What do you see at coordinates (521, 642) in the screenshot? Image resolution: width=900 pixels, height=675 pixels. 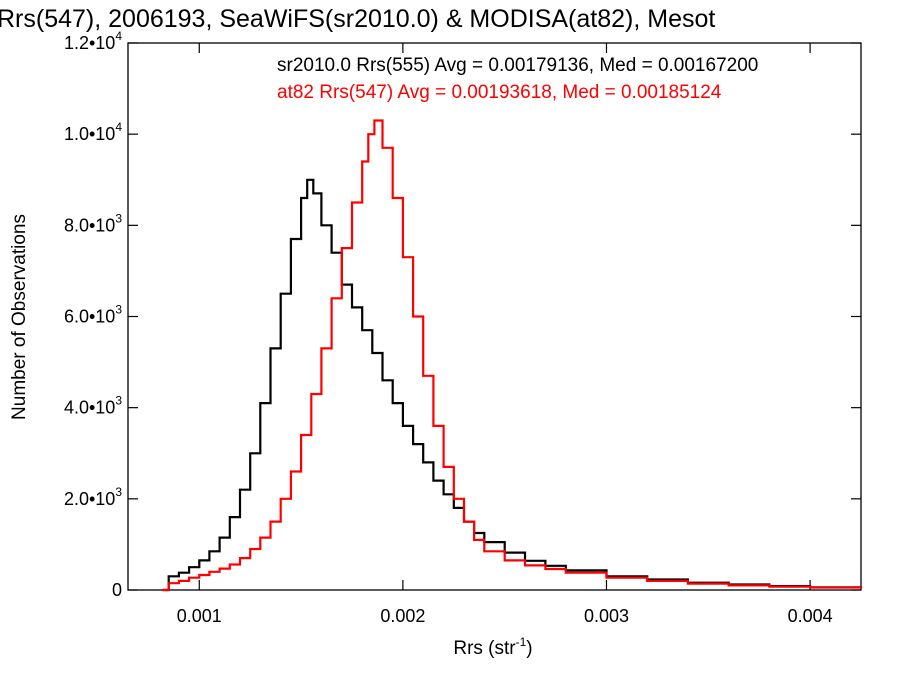 I see `x-axis-label-exponent: -1` at bounding box center [521, 642].